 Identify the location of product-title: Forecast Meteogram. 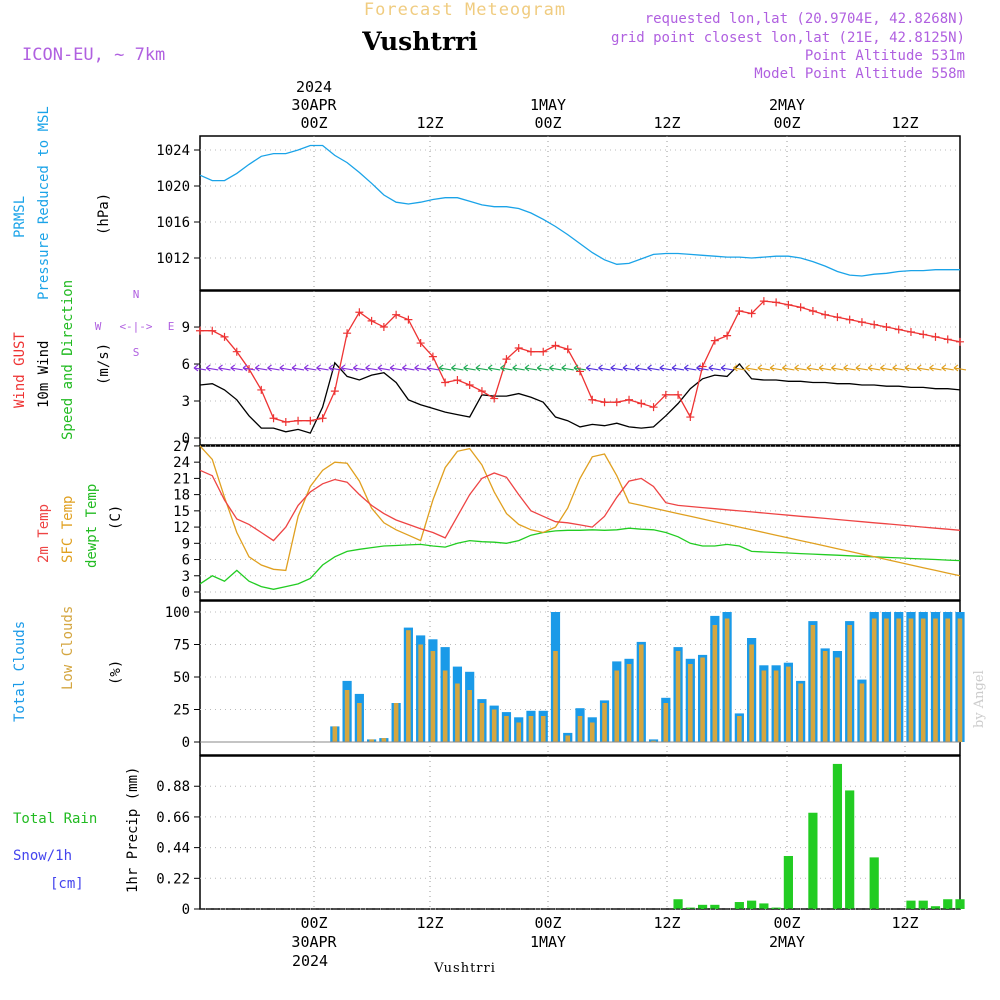
(465, 10).